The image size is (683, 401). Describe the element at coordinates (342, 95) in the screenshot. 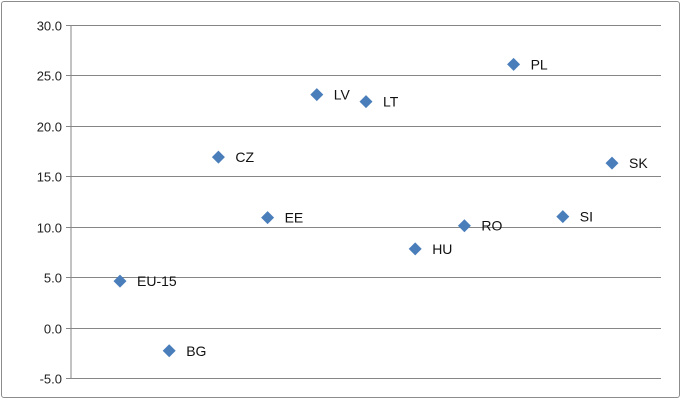

I see `point-label-lv: LV` at that location.